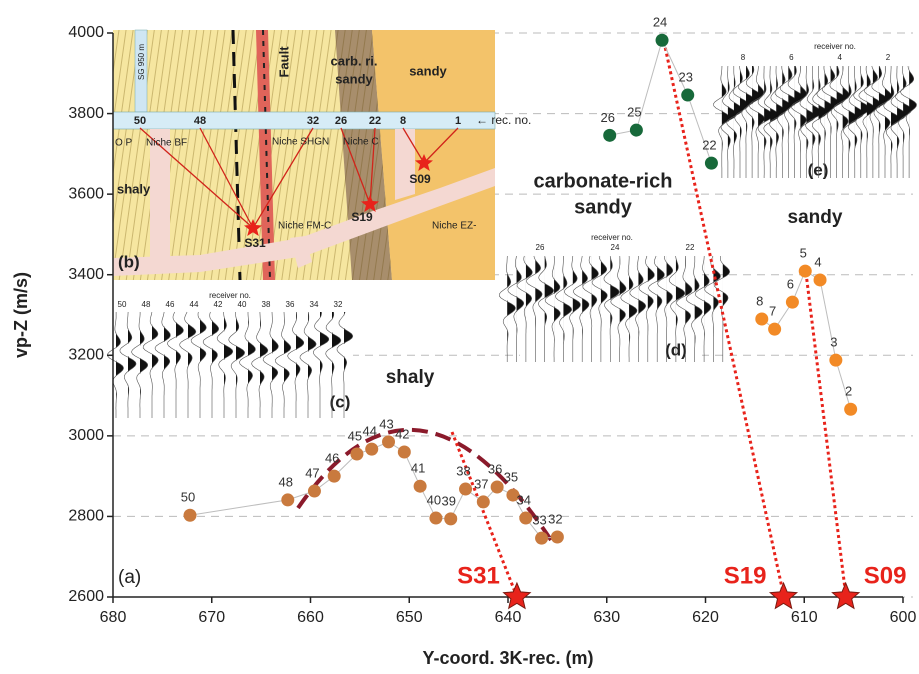  I want to click on receiver-label: 46, so click(170, 304).